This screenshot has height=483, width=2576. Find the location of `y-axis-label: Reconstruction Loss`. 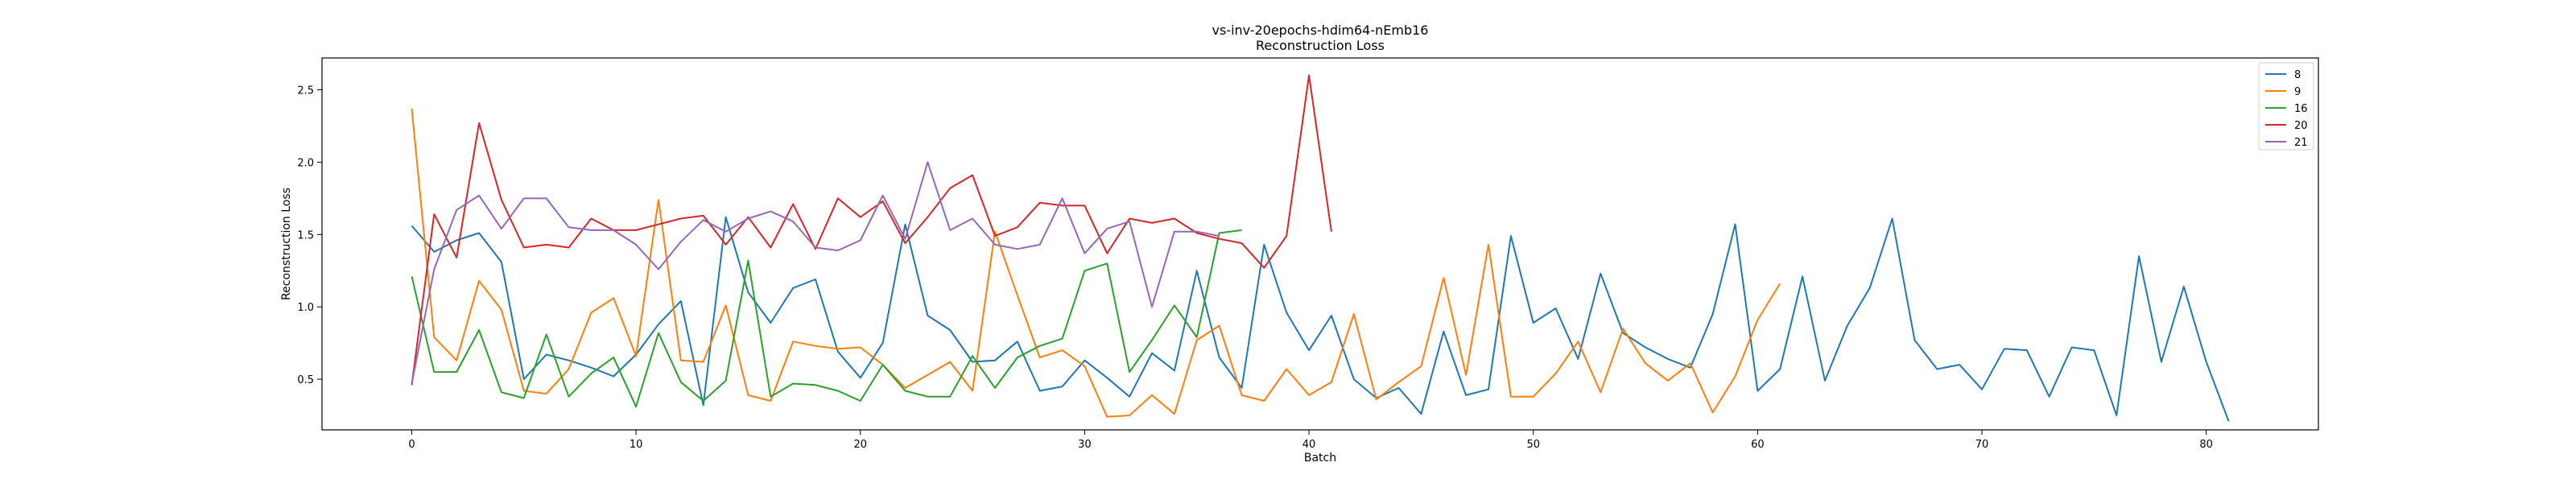

y-axis-label: Reconstruction Loss is located at coordinates (286, 244).